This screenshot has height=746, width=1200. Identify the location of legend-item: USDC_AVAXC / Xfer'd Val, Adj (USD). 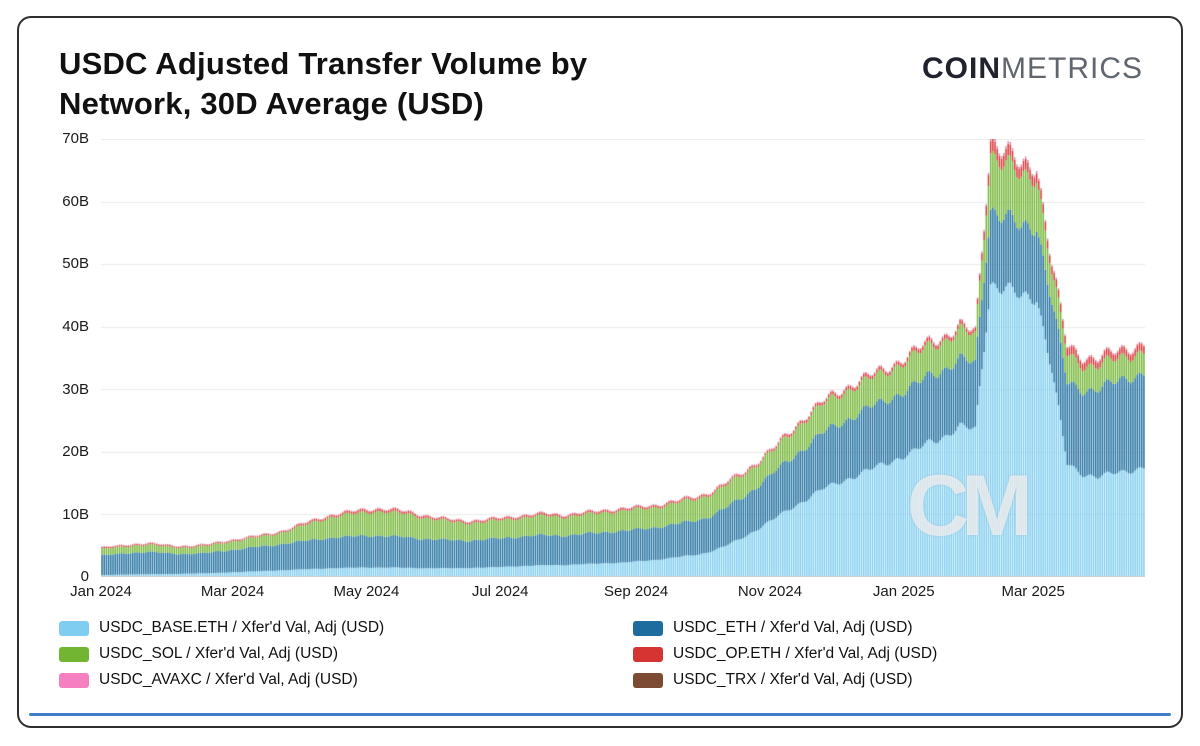
(346, 680).